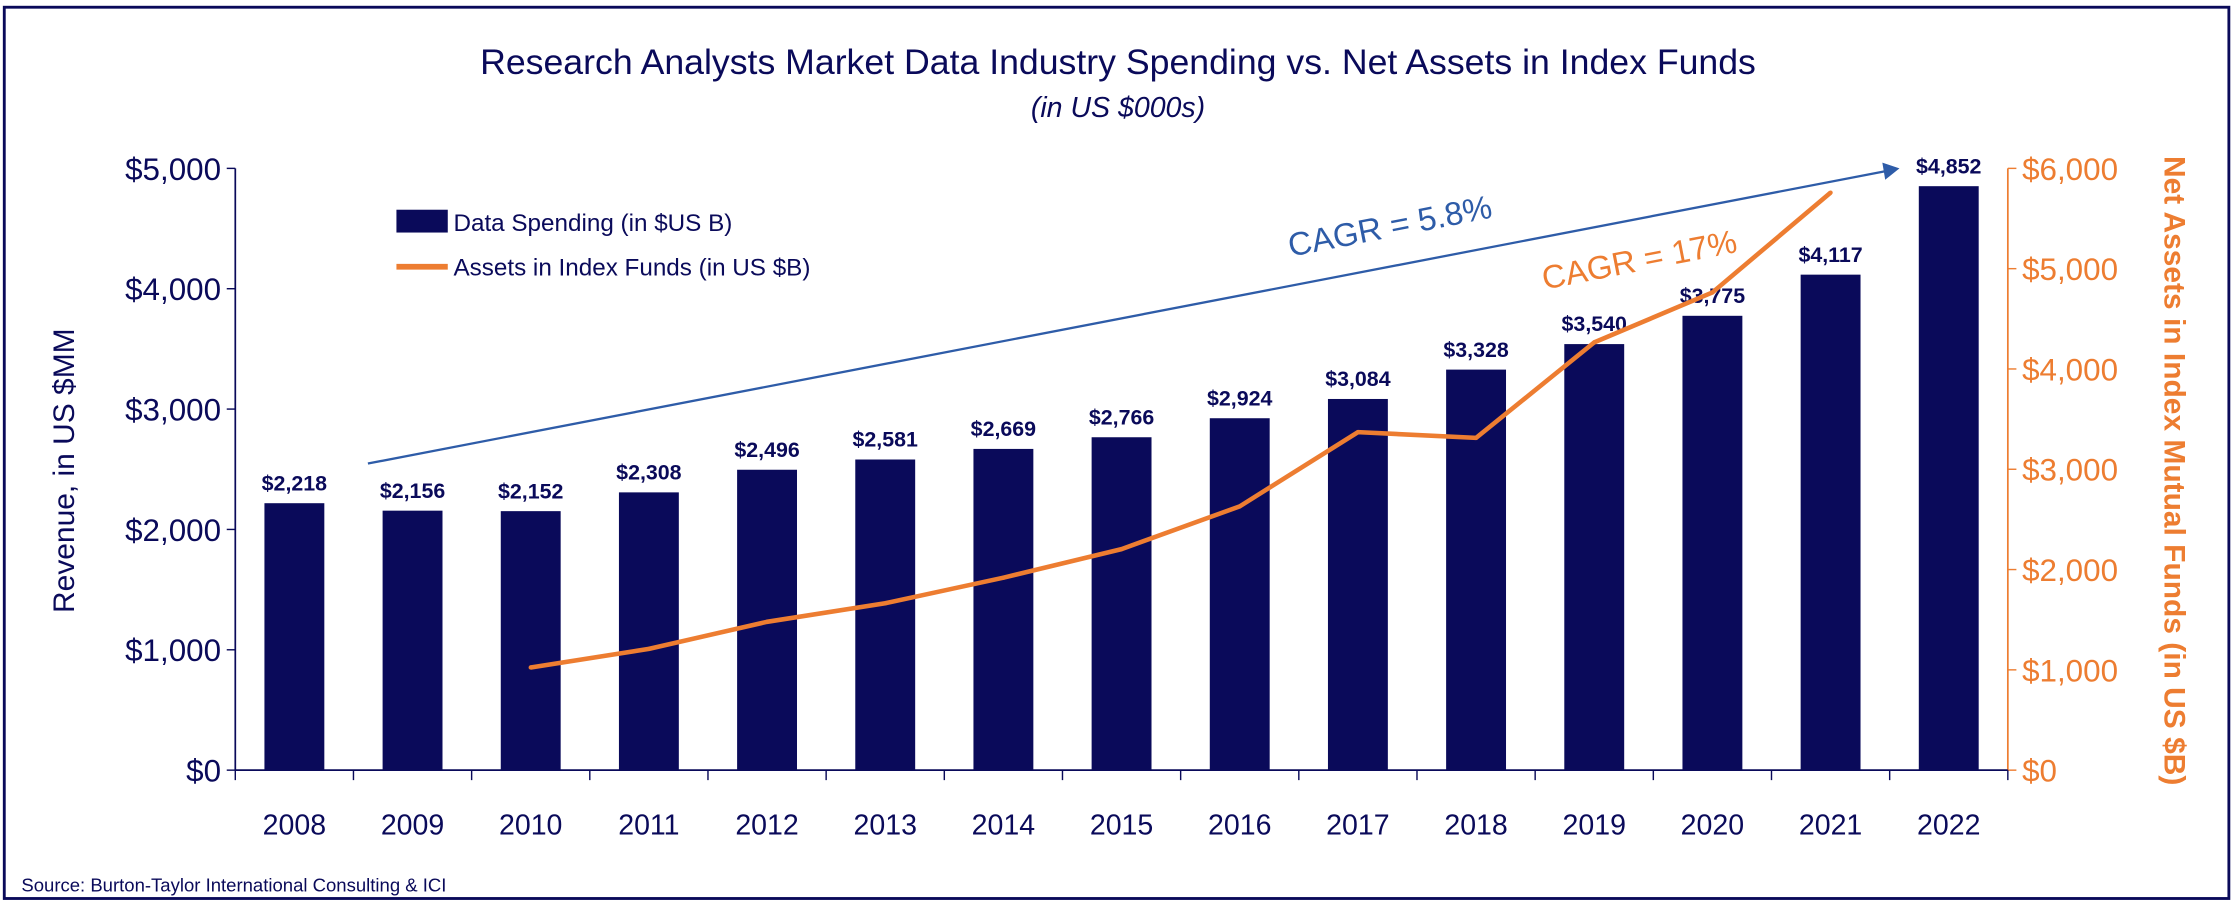 This screenshot has height=910, width=2236. What do you see at coordinates (412, 491) in the screenshot?
I see `bar-value-label: $2,156` at bounding box center [412, 491].